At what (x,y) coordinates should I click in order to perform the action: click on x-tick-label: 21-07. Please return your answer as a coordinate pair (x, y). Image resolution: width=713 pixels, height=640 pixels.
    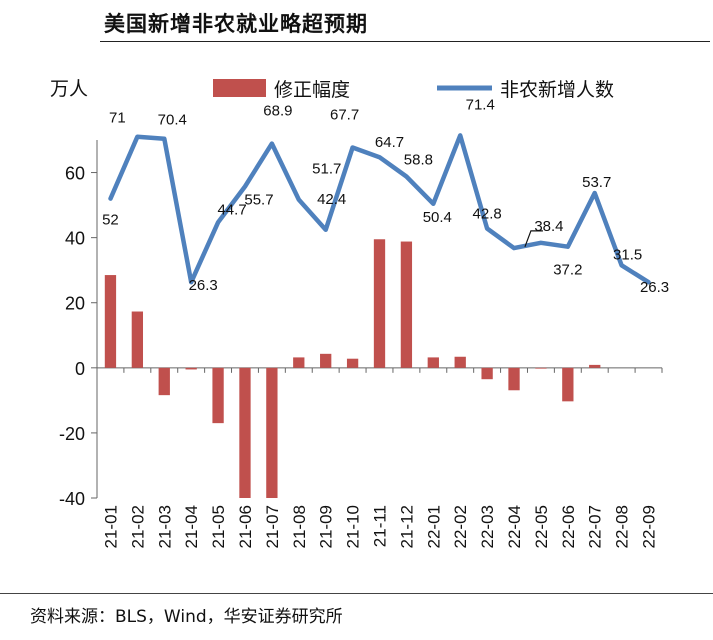
    Looking at the image, I should click on (272, 526).